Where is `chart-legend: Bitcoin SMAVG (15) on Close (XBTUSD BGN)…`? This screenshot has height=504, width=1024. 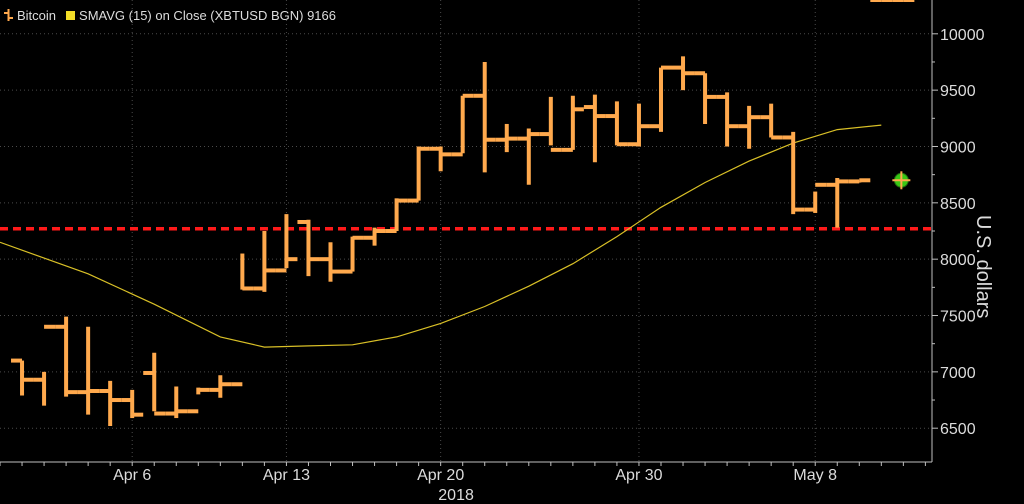
chart-legend: Bitcoin SMAVG (15) on Close (XBTUSD BGN)… is located at coordinates (175, 15).